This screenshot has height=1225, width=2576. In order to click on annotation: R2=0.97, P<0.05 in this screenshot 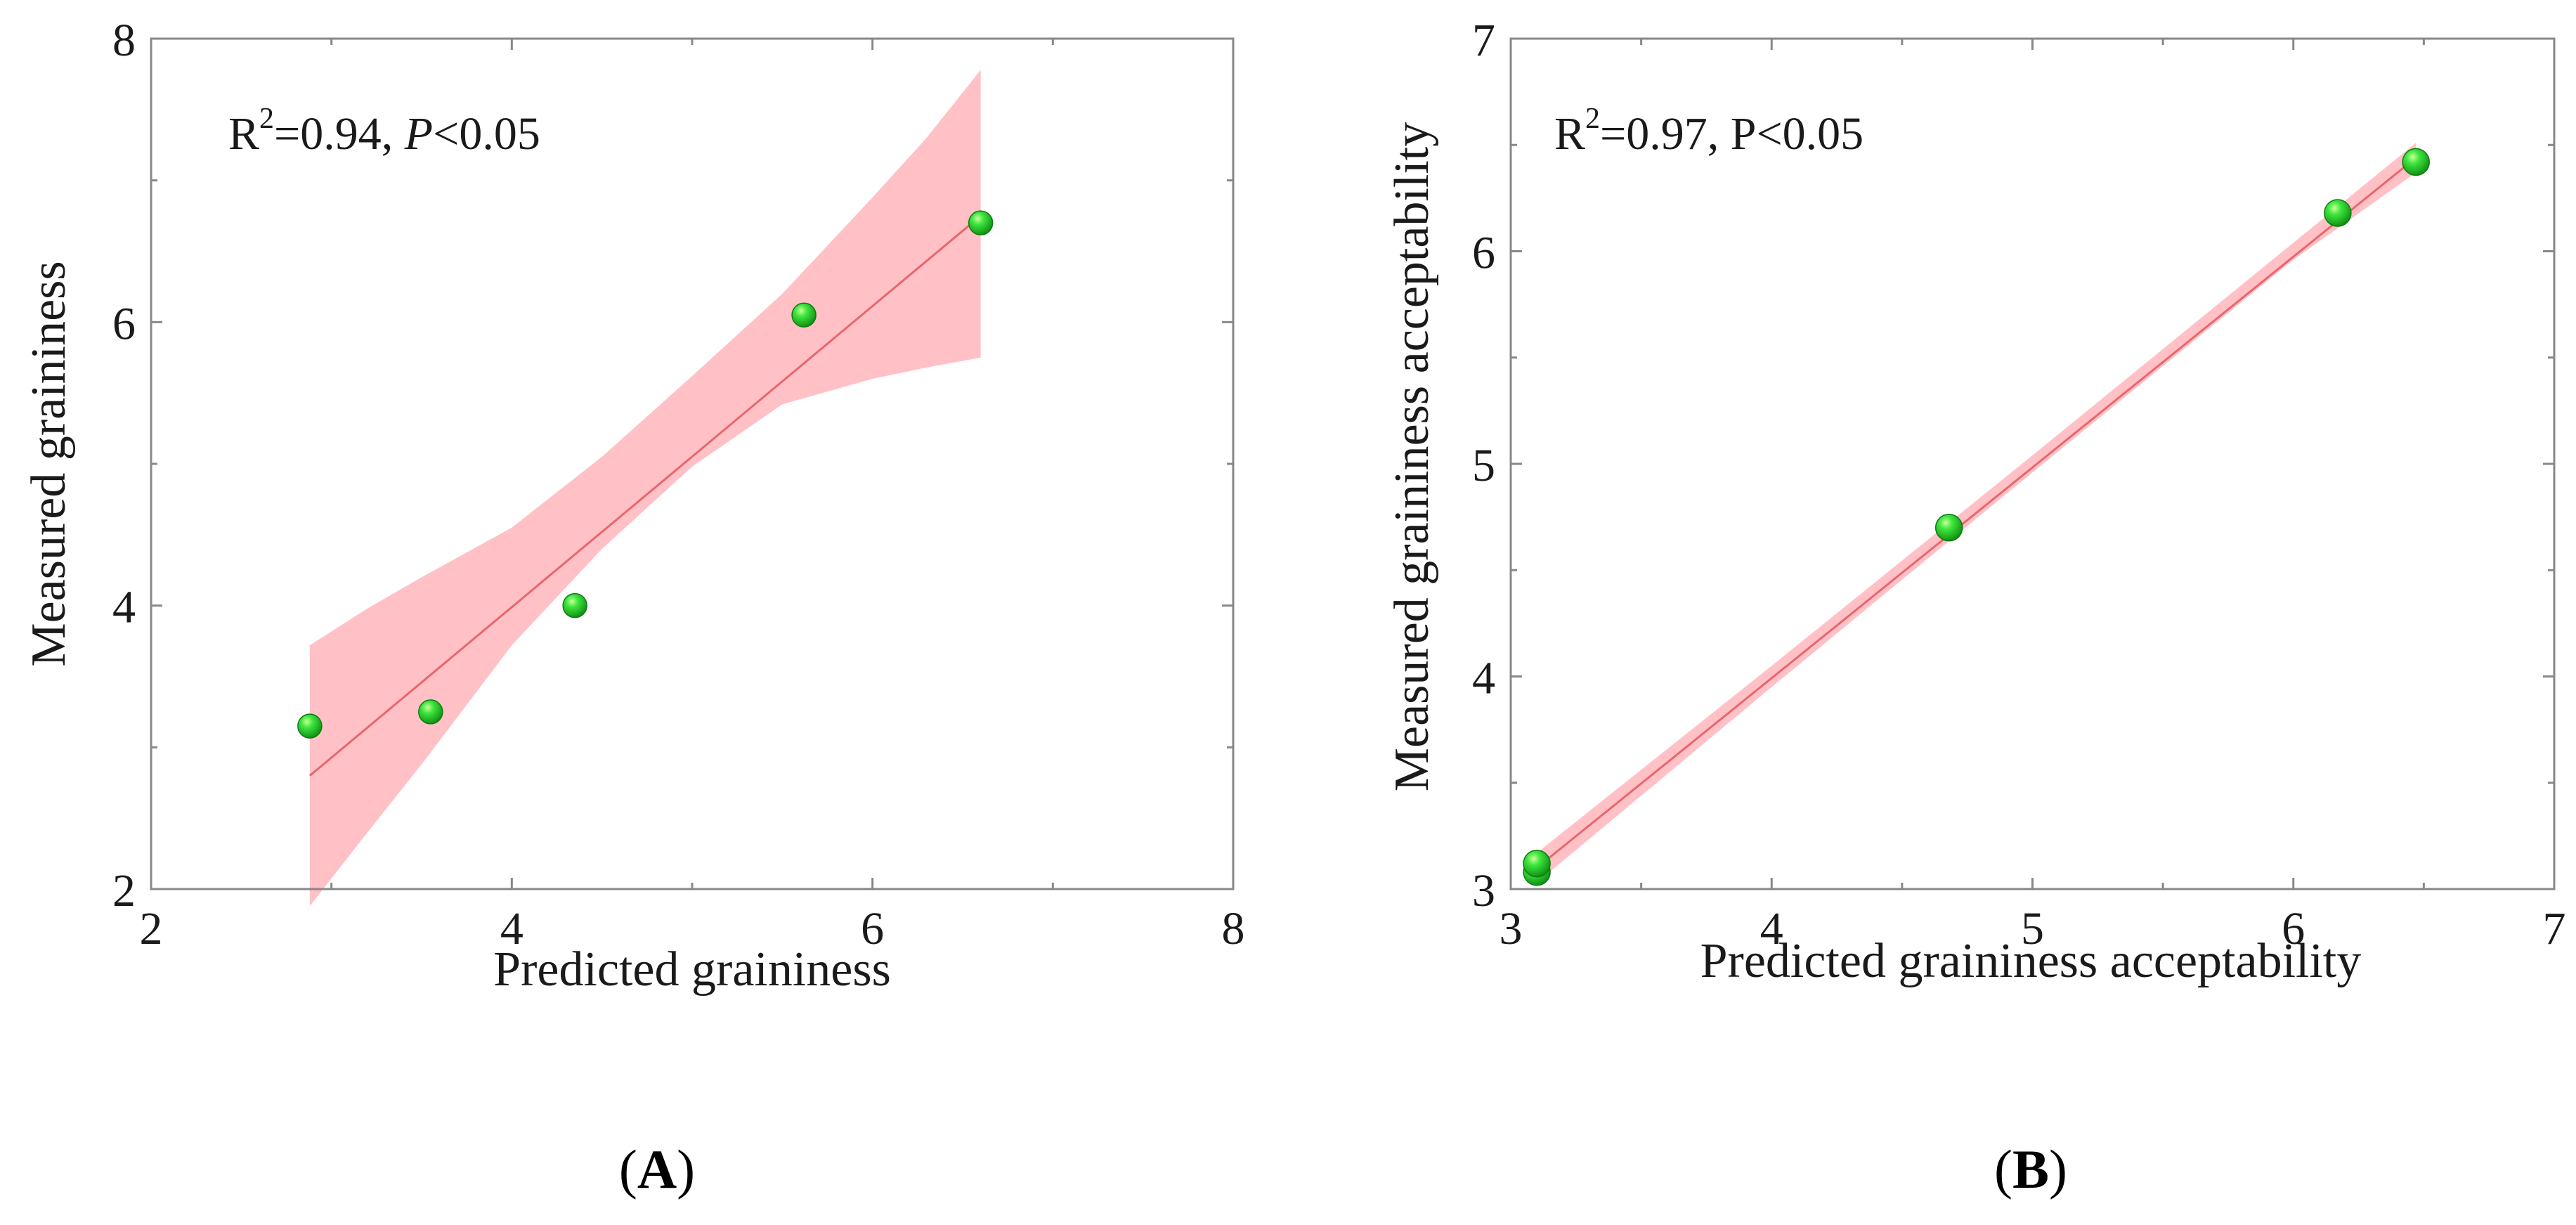, I will do `click(1708, 131)`.